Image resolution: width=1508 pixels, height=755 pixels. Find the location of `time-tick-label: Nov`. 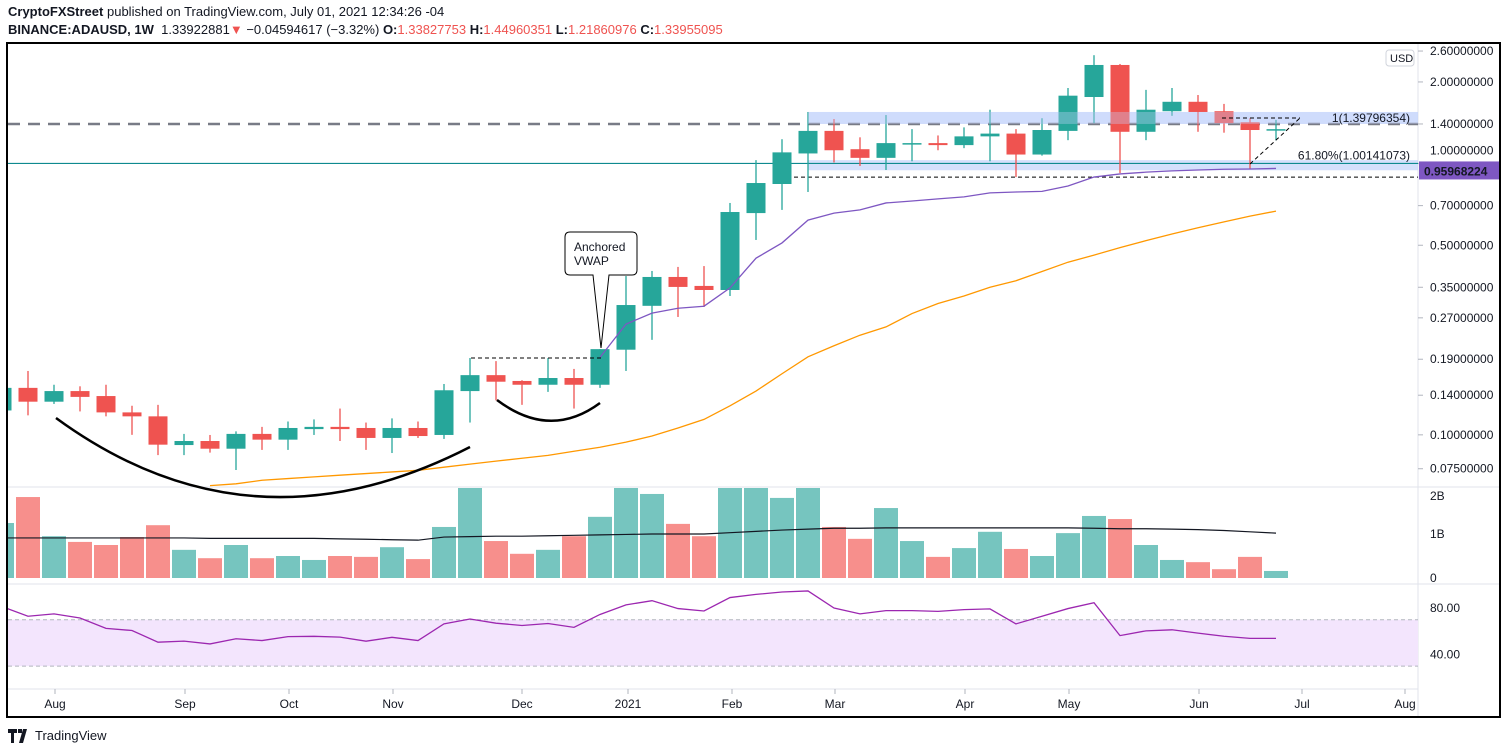

time-tick-label: Nov is located at coordinates (392, 704).